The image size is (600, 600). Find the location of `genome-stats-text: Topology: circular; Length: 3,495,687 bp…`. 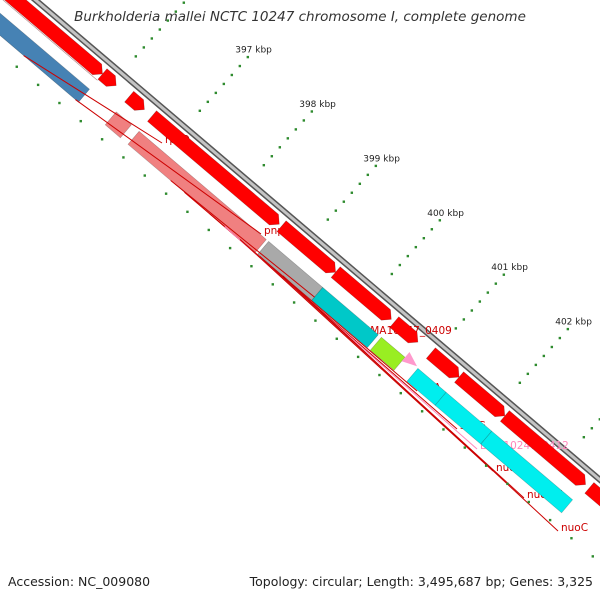

genome-stats-text: Topology: circular; Length: 3,495,687 bp… is located at coordinates (421, 581).